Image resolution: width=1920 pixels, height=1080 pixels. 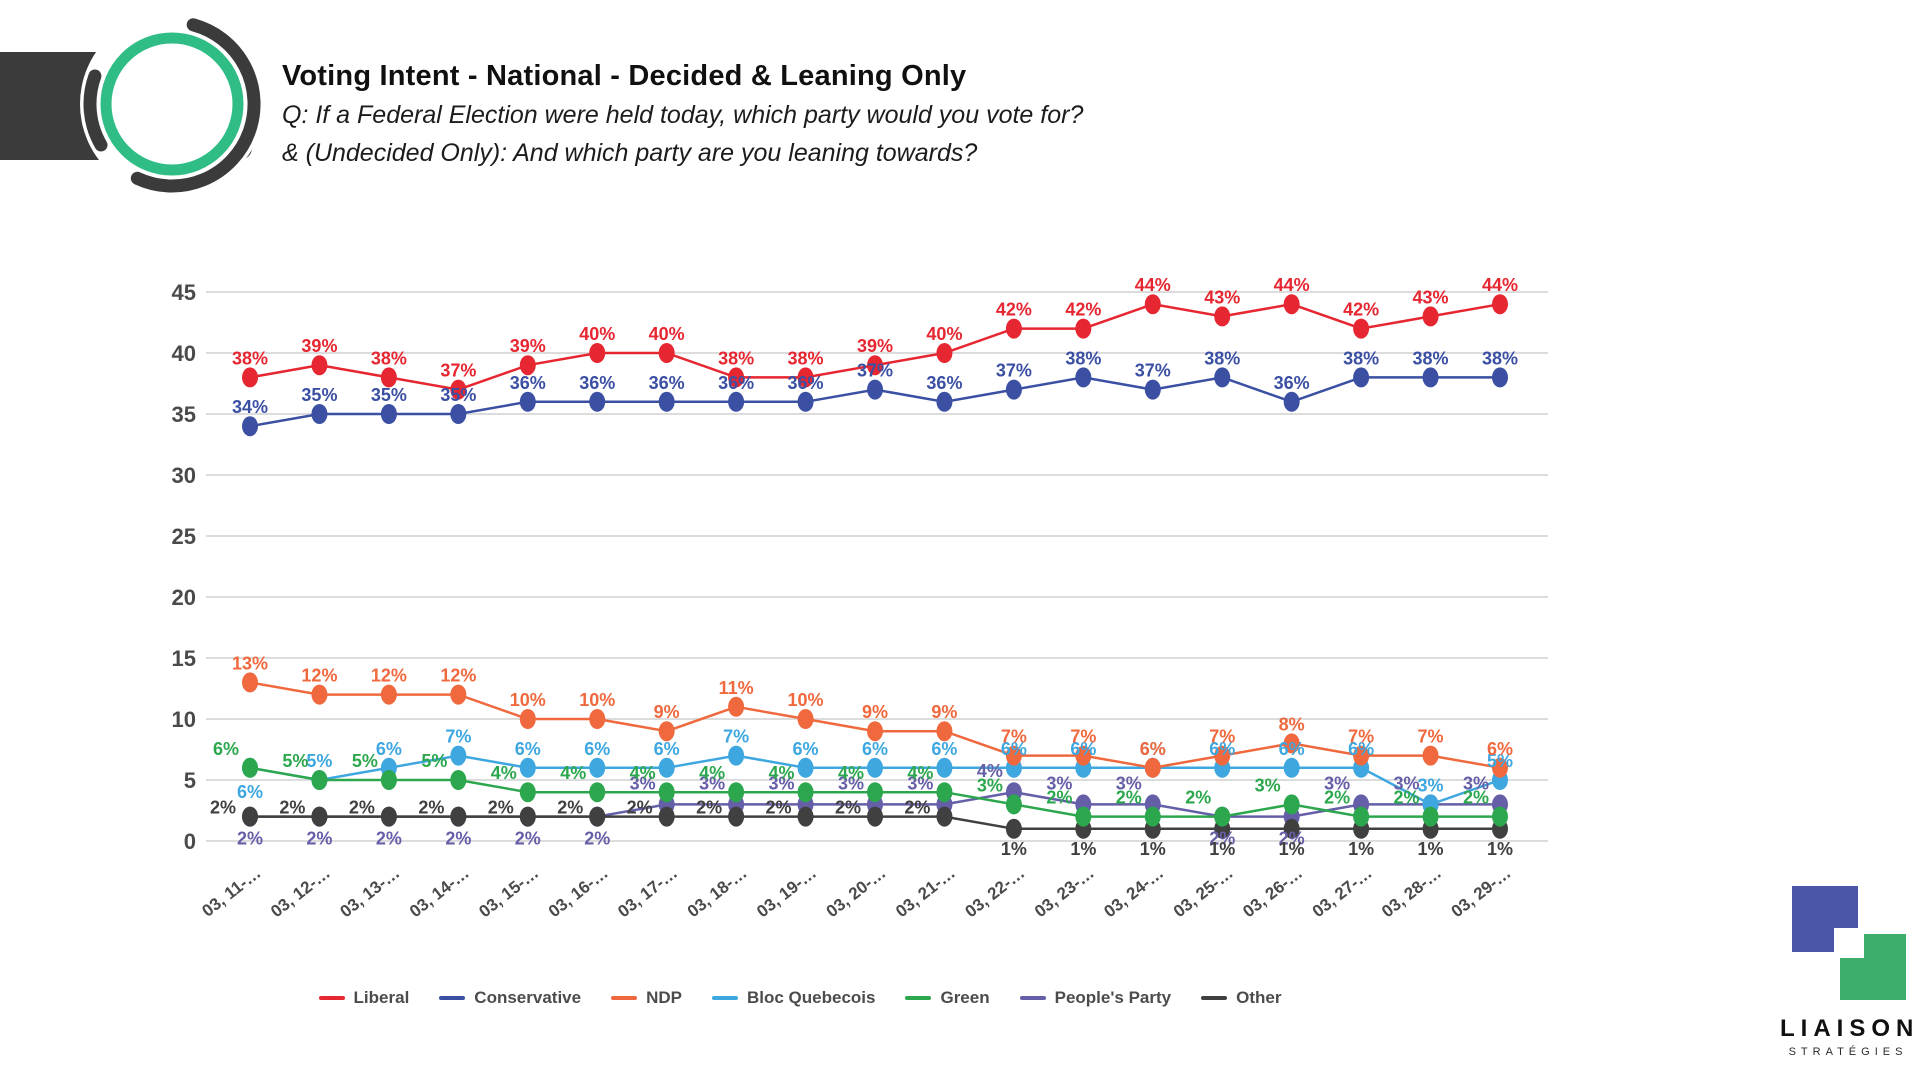 What do you see at coordinates (1849, 943) in the screenshot?
I see `brand-squares-mark` at bounding box center [1849, 943].